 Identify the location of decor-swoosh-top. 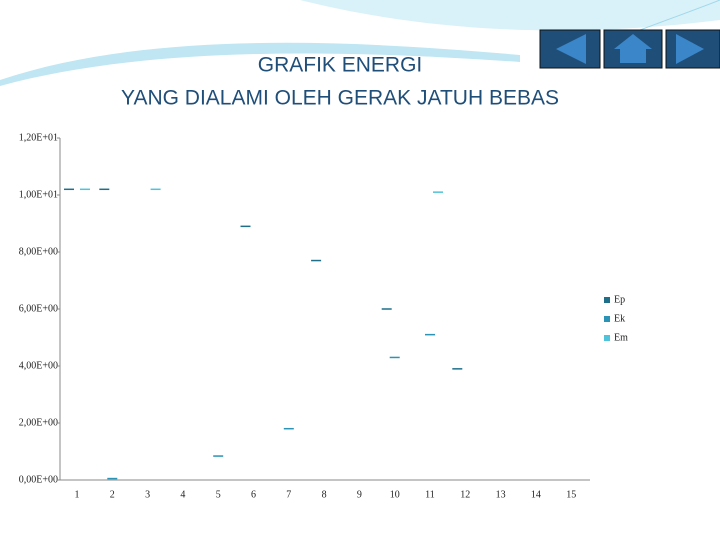
(510, 15).